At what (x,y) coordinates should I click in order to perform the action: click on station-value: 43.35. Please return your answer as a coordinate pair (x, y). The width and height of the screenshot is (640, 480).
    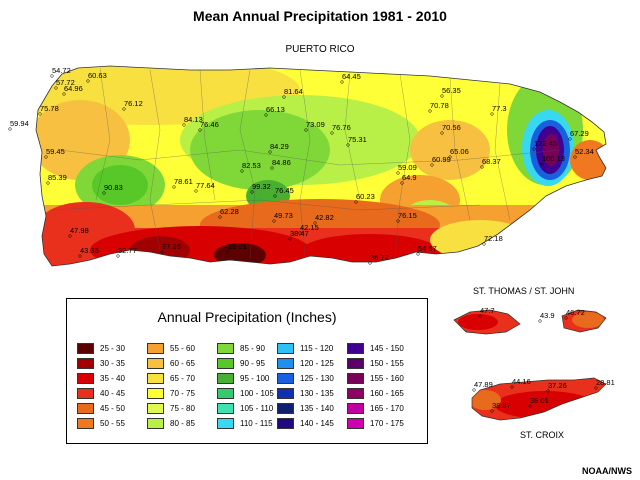
    Looking at the image, I should click on (89, 250).